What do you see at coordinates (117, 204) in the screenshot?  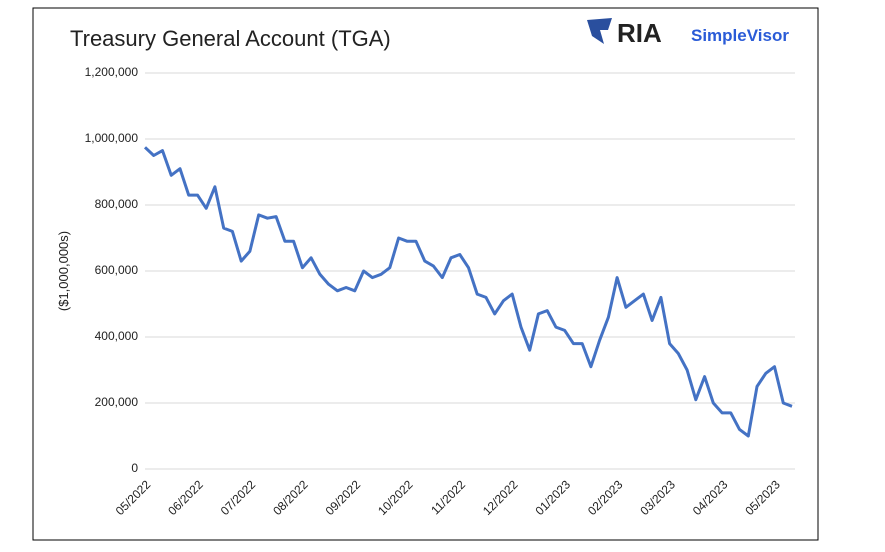 I see `y-tick-label: 800,000` at bounding box center [117, 204].